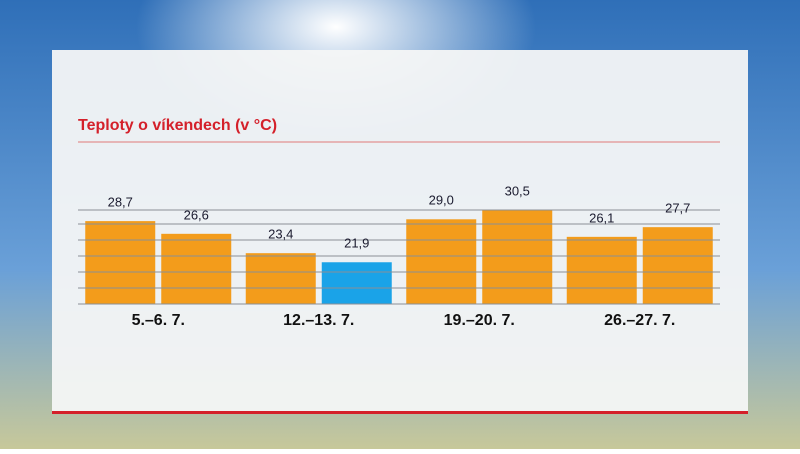 The height and width of the screenshot is (454, 800). I want to click on value-label: 21,9, so click(356, 243).